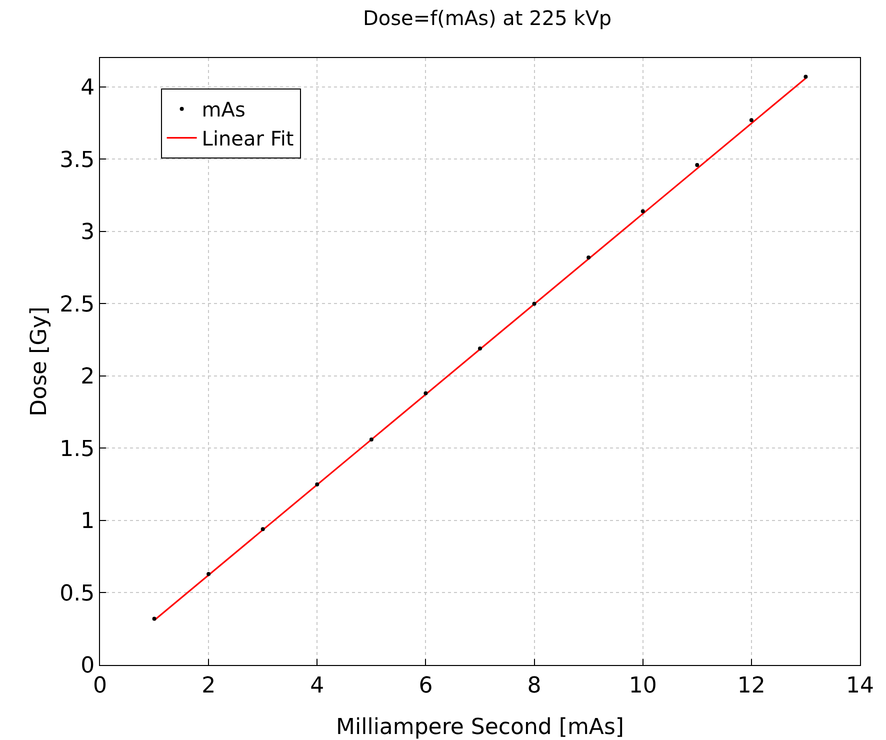 The height and width of the screenshot is (740, 886). What do you see at coordinates (77, 305) in the screenshot?
I see `y-tick-label: 2.5` at bounding box center [77, 305].